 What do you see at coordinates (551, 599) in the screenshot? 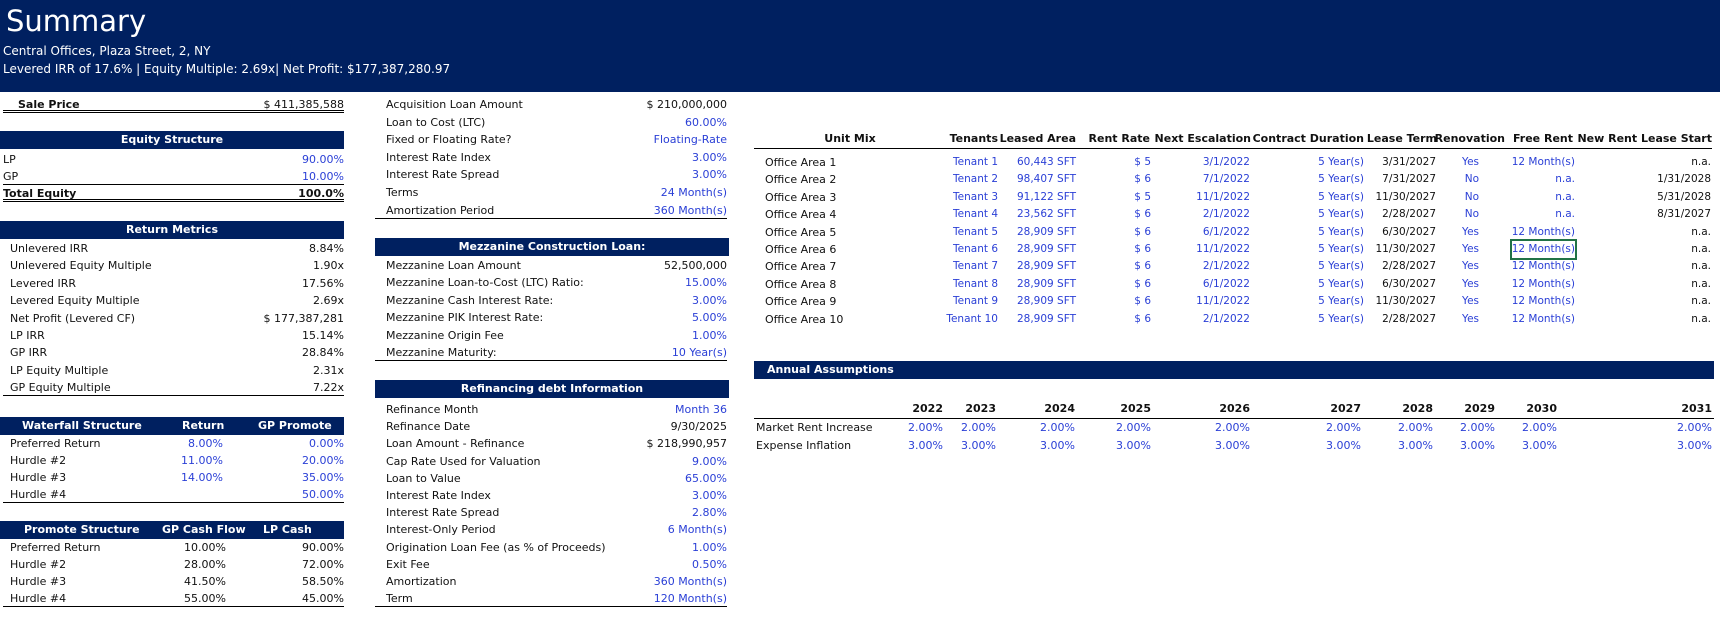
I see `refi-row: Term 120 Month(s)` at bounding box center [551, 599].